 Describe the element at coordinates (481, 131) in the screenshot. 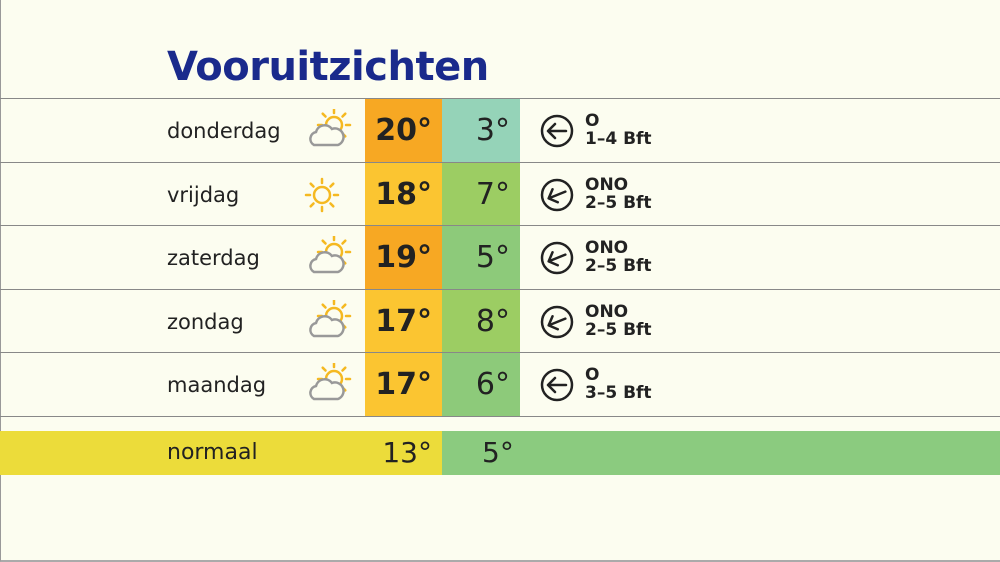

I see `min-temp: 3°` at that location.